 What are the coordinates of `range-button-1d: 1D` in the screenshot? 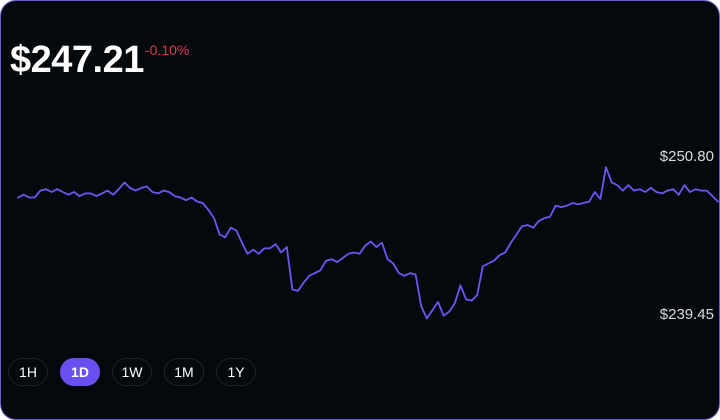 It's located at (80, 372).